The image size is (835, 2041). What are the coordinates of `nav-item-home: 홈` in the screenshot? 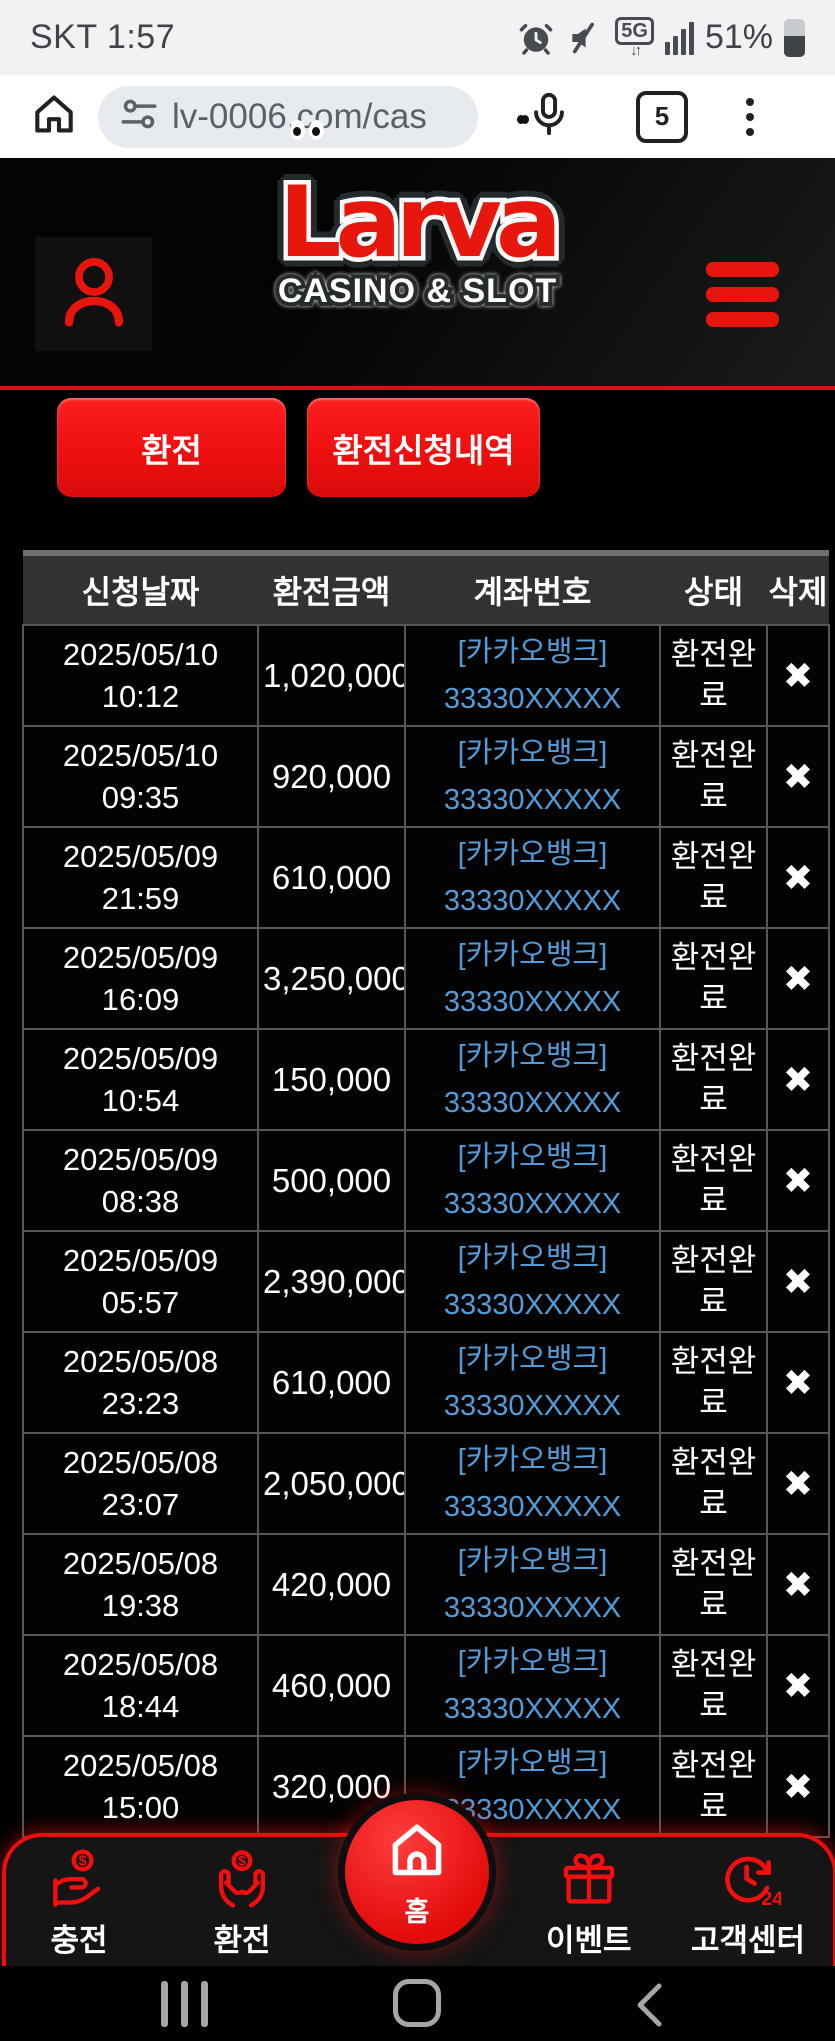 It's located at (417, 1872).